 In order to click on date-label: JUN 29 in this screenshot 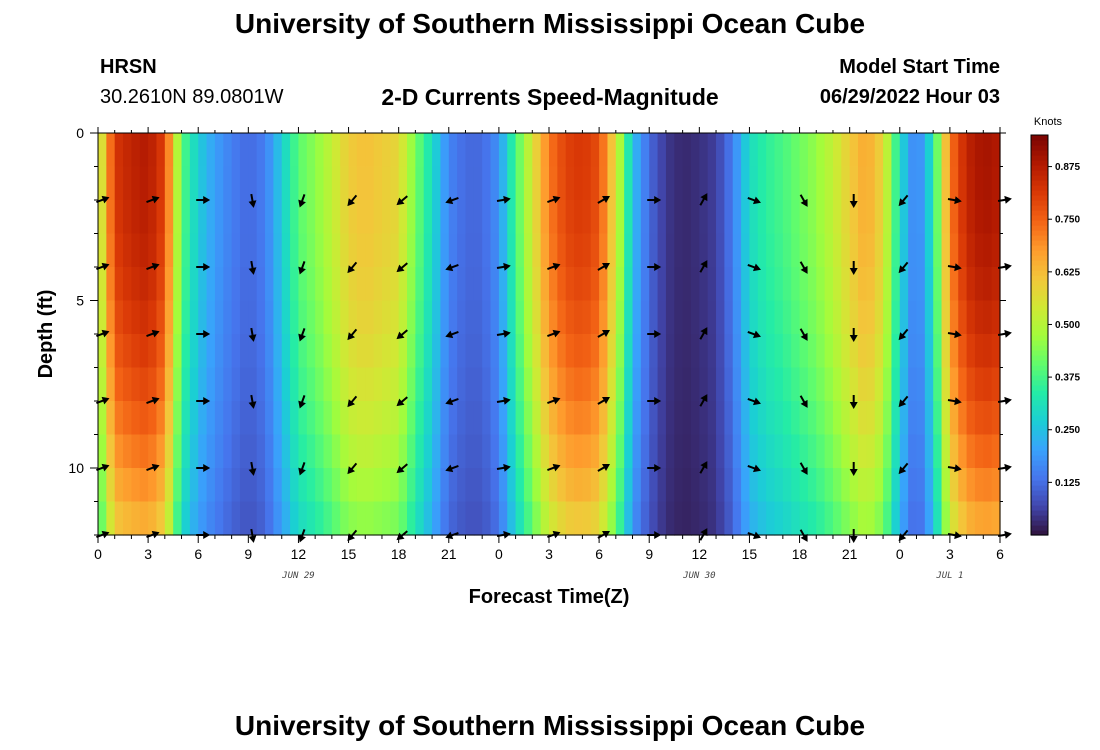, I will do `click(298, 576)`.